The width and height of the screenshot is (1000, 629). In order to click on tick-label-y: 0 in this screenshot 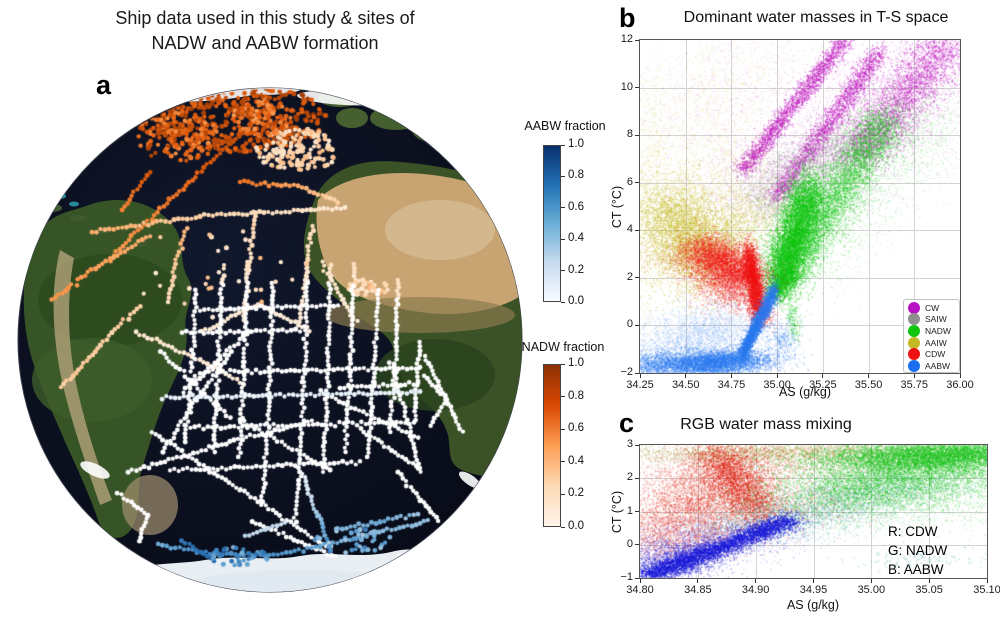, I will do `click(629, 324)`.